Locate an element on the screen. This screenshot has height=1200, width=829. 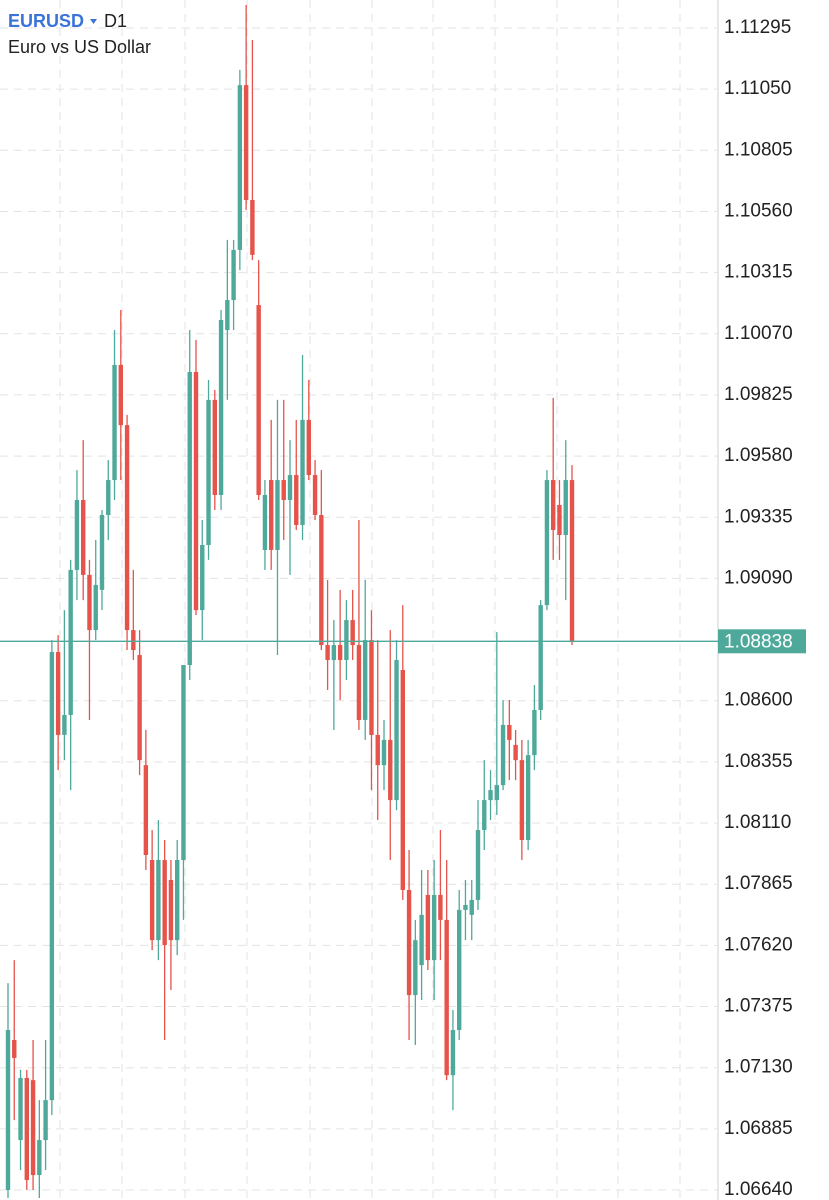
y-tick-label: 1.06640 is located at coordinates (758, 1189).